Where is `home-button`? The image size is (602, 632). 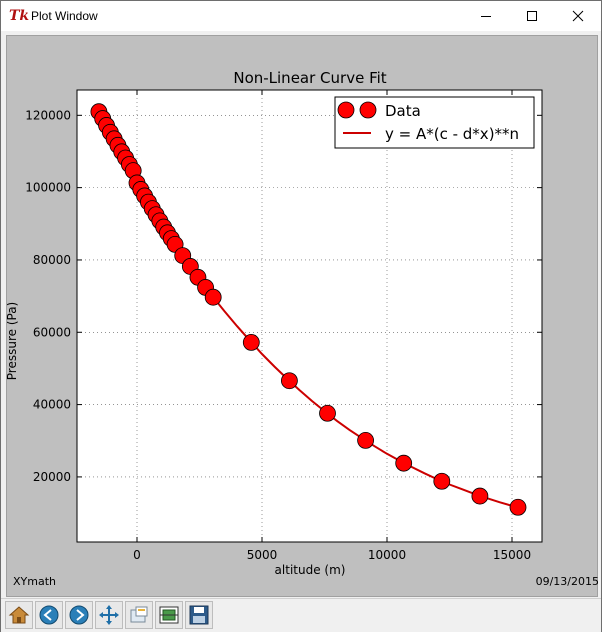
home-button is located at coordinates (19, 615).